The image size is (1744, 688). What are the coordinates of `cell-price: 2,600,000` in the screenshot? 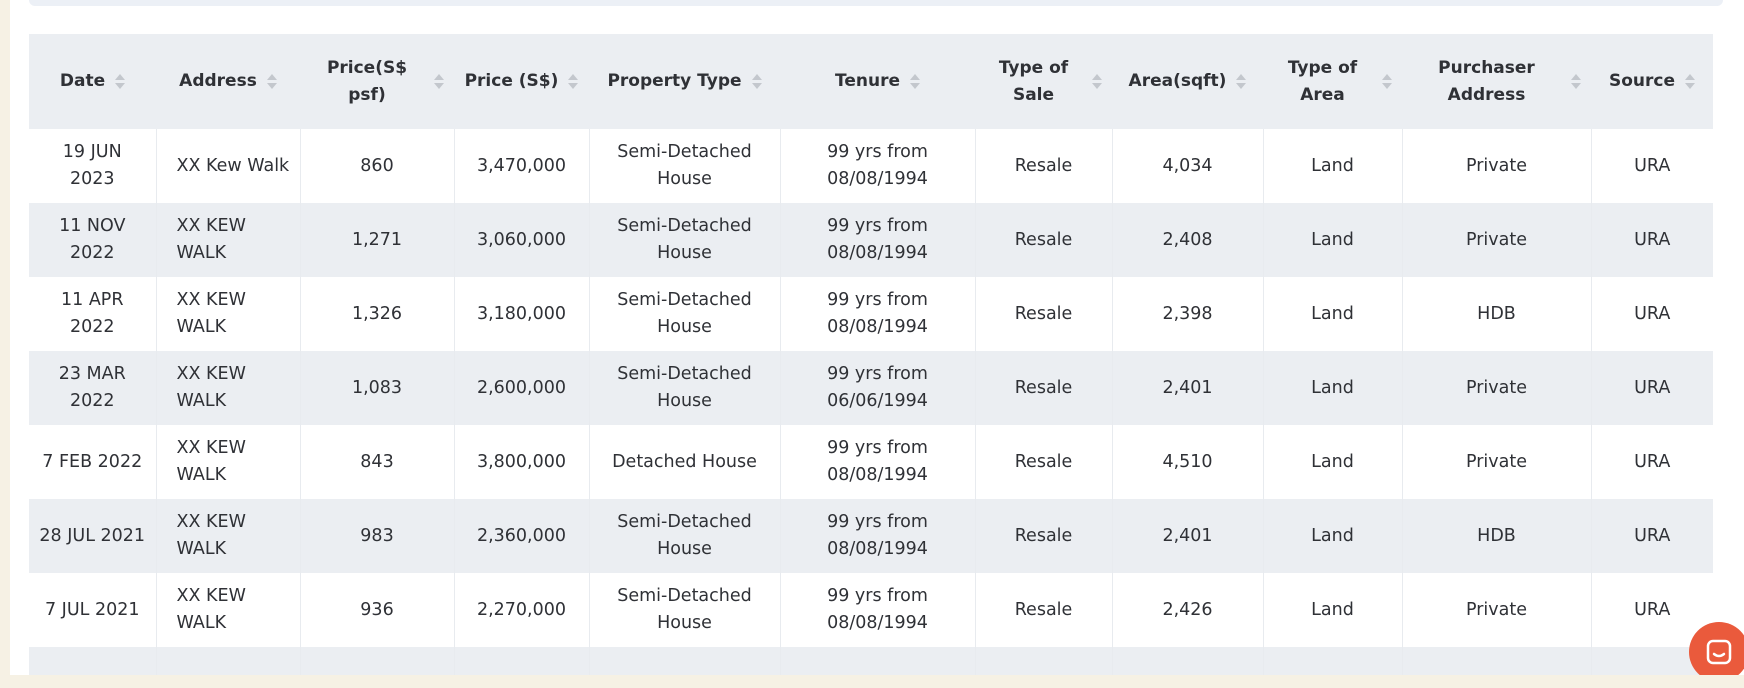 It's located at (521, 388).